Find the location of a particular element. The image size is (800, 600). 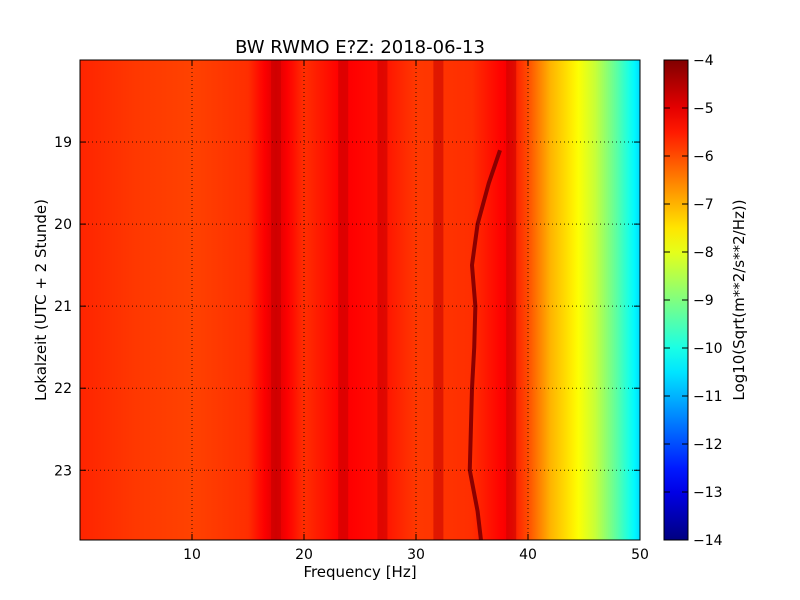

x-axis-label: Frequency [Hz] is located at coordinates (359, 572).